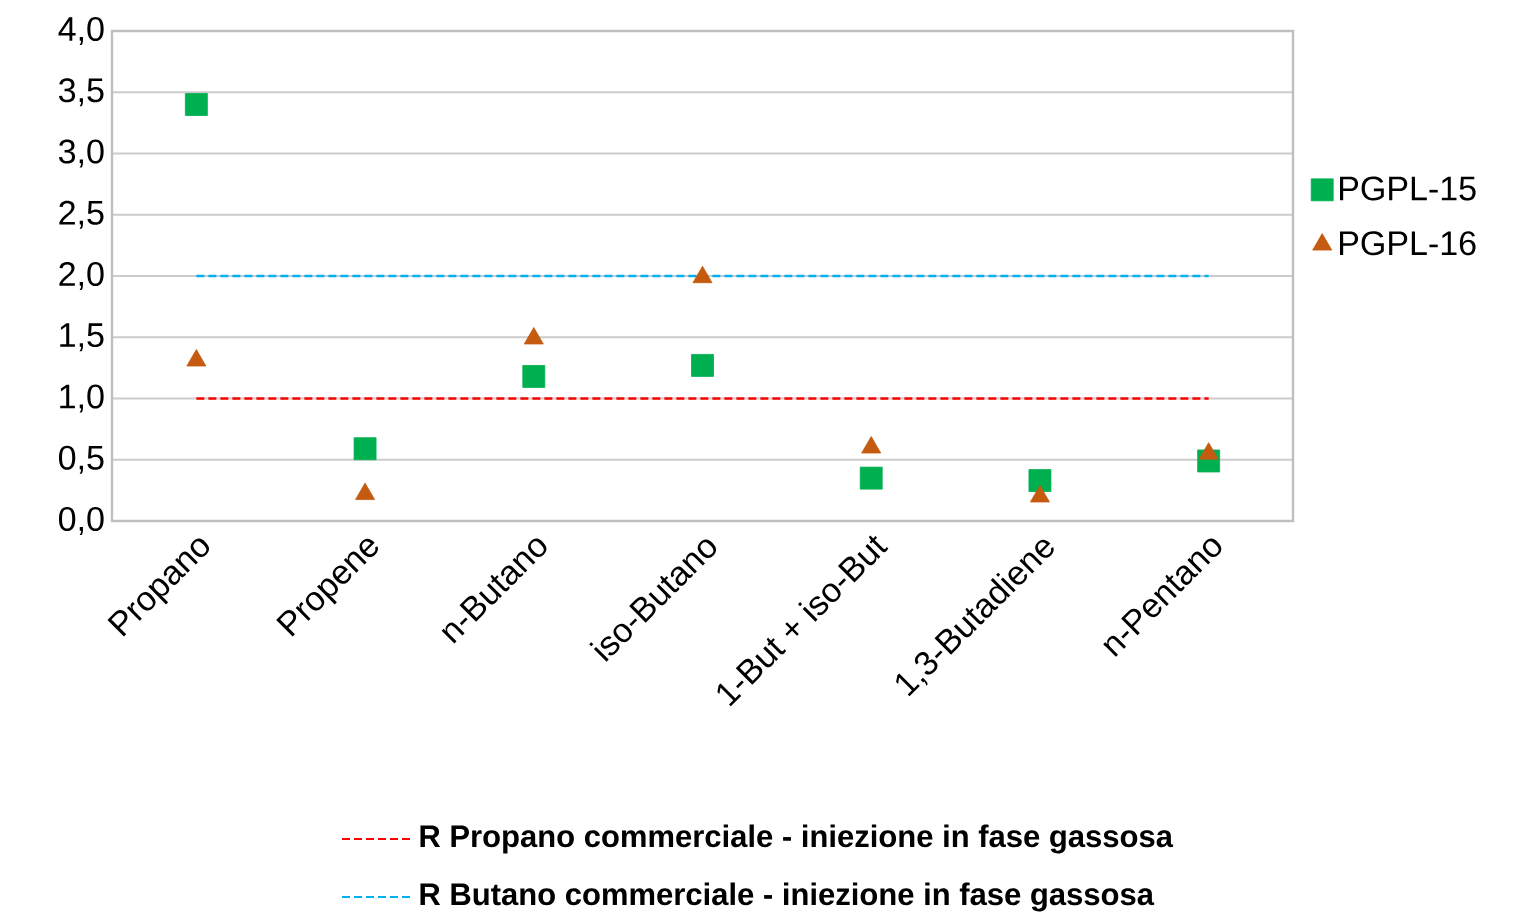  I want to click on legend-label: R Propano commerciale - iniezione in fase gassosa, so click(797, 839).